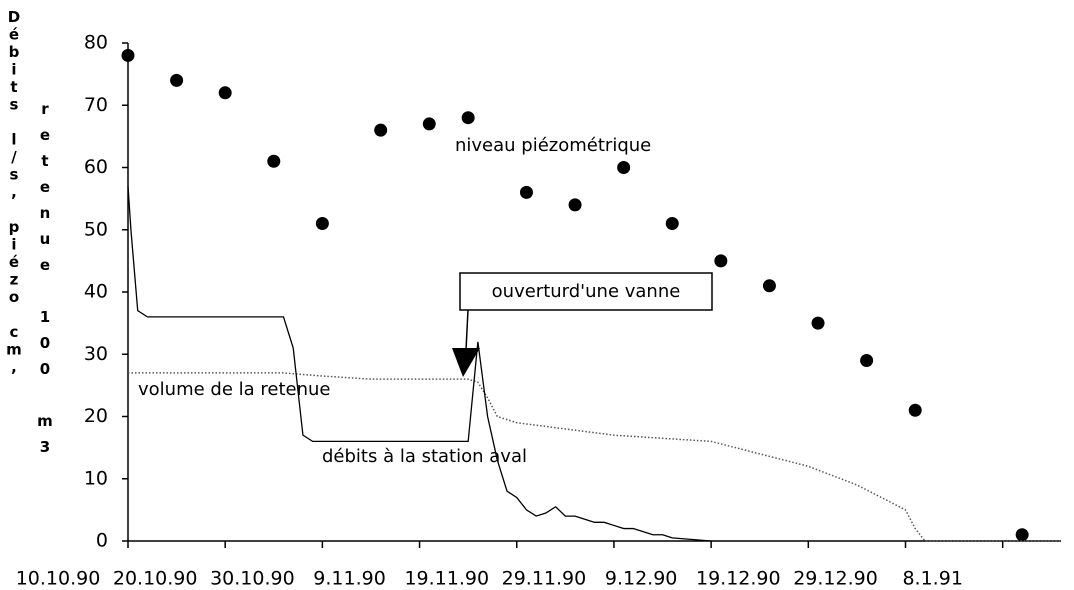  I want to click on x-tick-label: 30.10.90, so click(252, 579).